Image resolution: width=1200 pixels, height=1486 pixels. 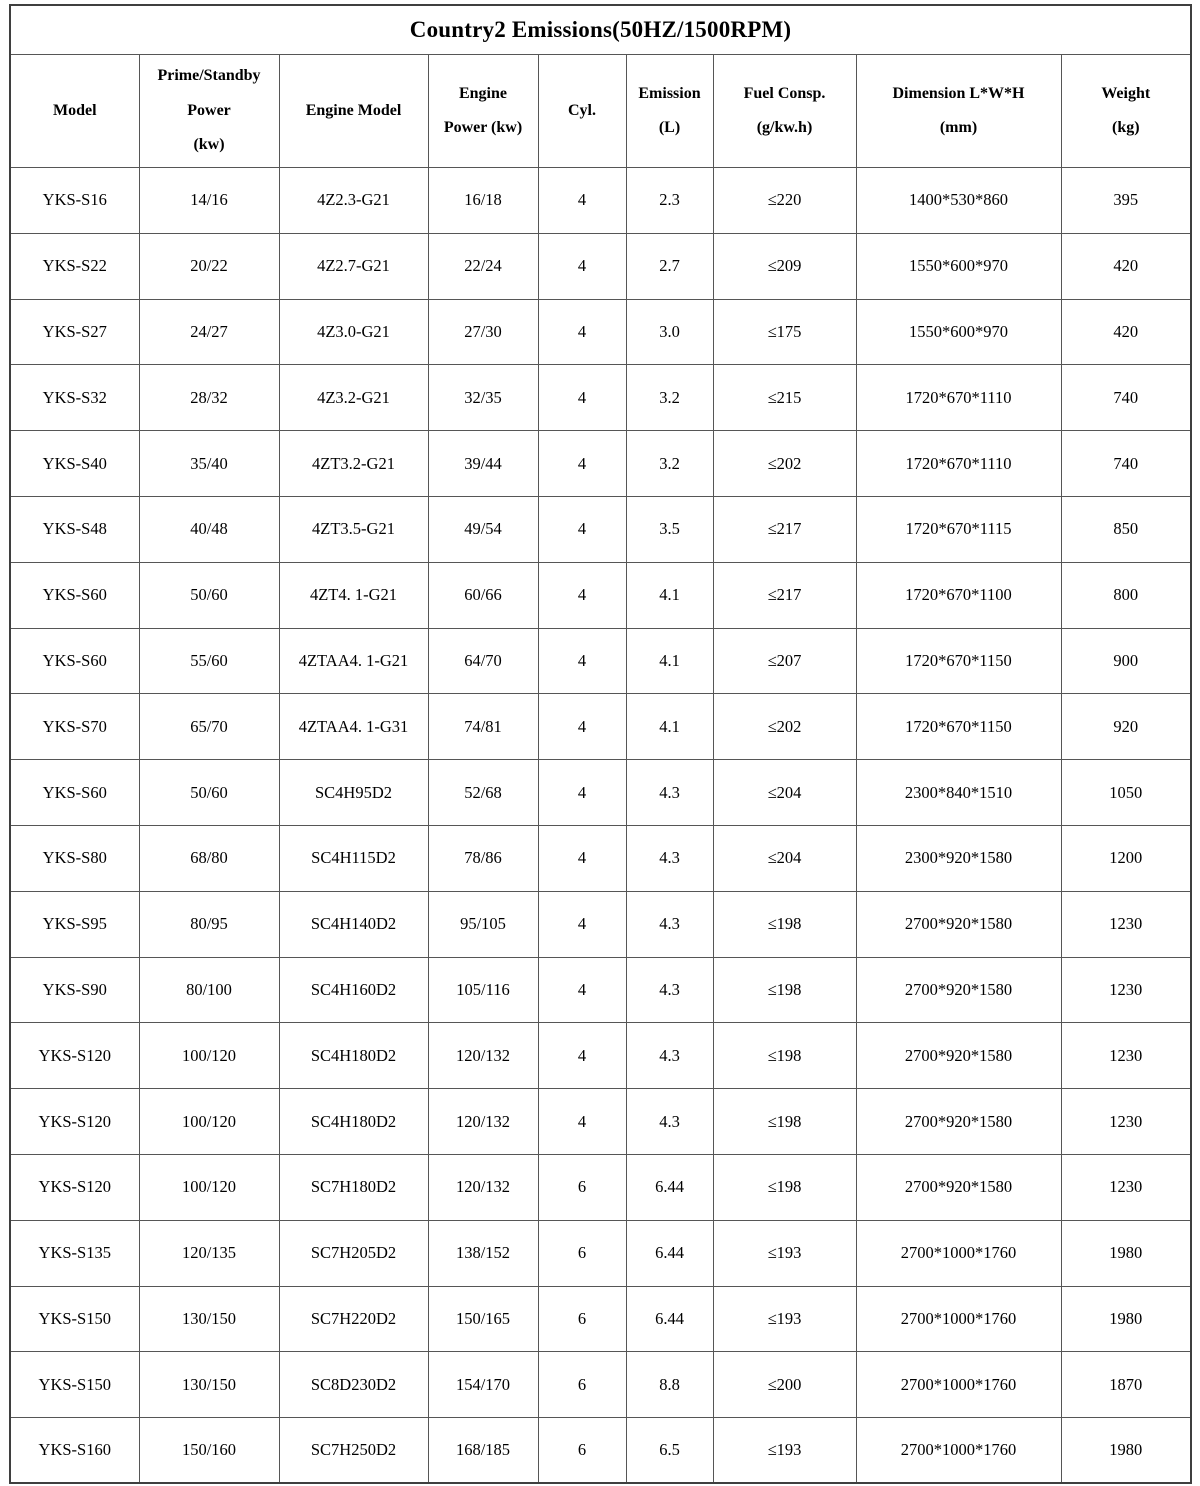 What do you see at coordinates (669, 111) in the screenshot?
I see `header-emission: Emission (L)` at bounding box center [669, 111].